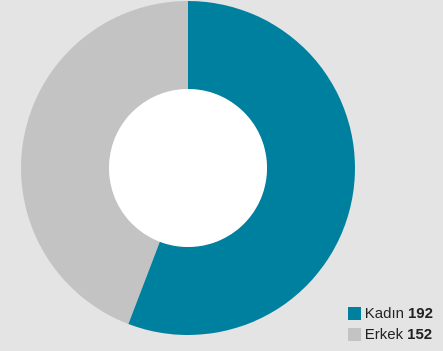  Describe the element at coordinates (420, 334) in the screenshot. I see `legend-value-erkek: 152` at that location.